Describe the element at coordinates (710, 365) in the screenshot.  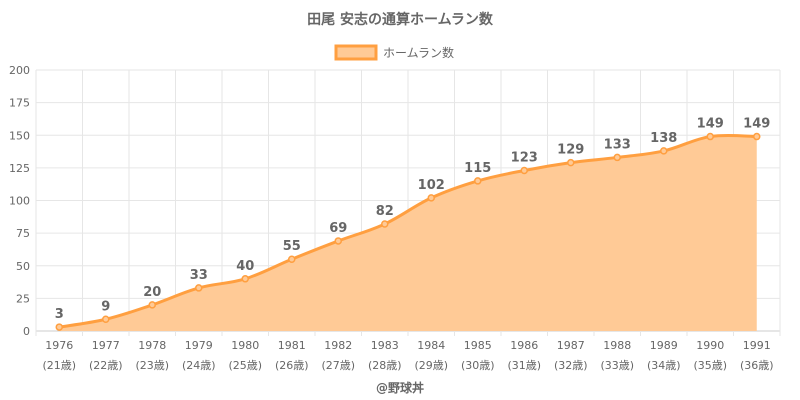
I see `x-tick-sublabel: (35歳)` at that location.